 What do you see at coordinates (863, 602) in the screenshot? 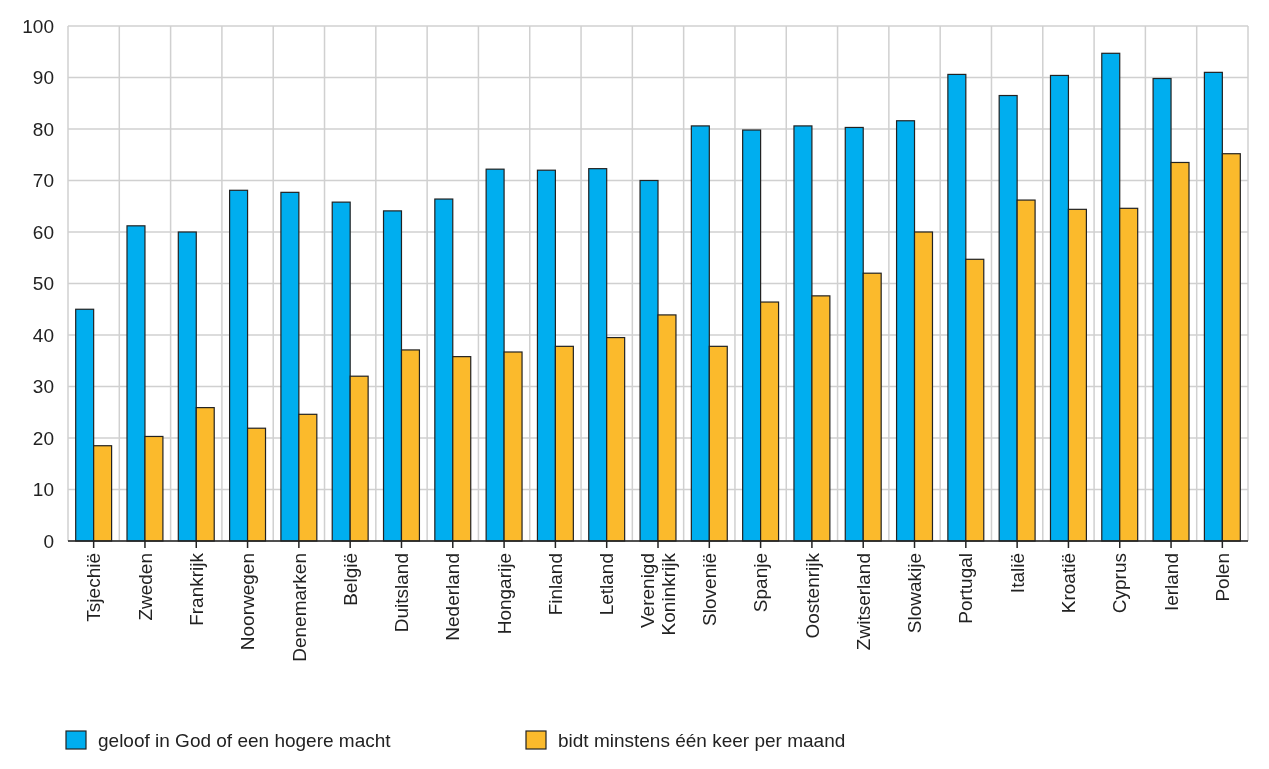
I see `x-tick-label: Zwitserland` at bounding box center [863, 602].